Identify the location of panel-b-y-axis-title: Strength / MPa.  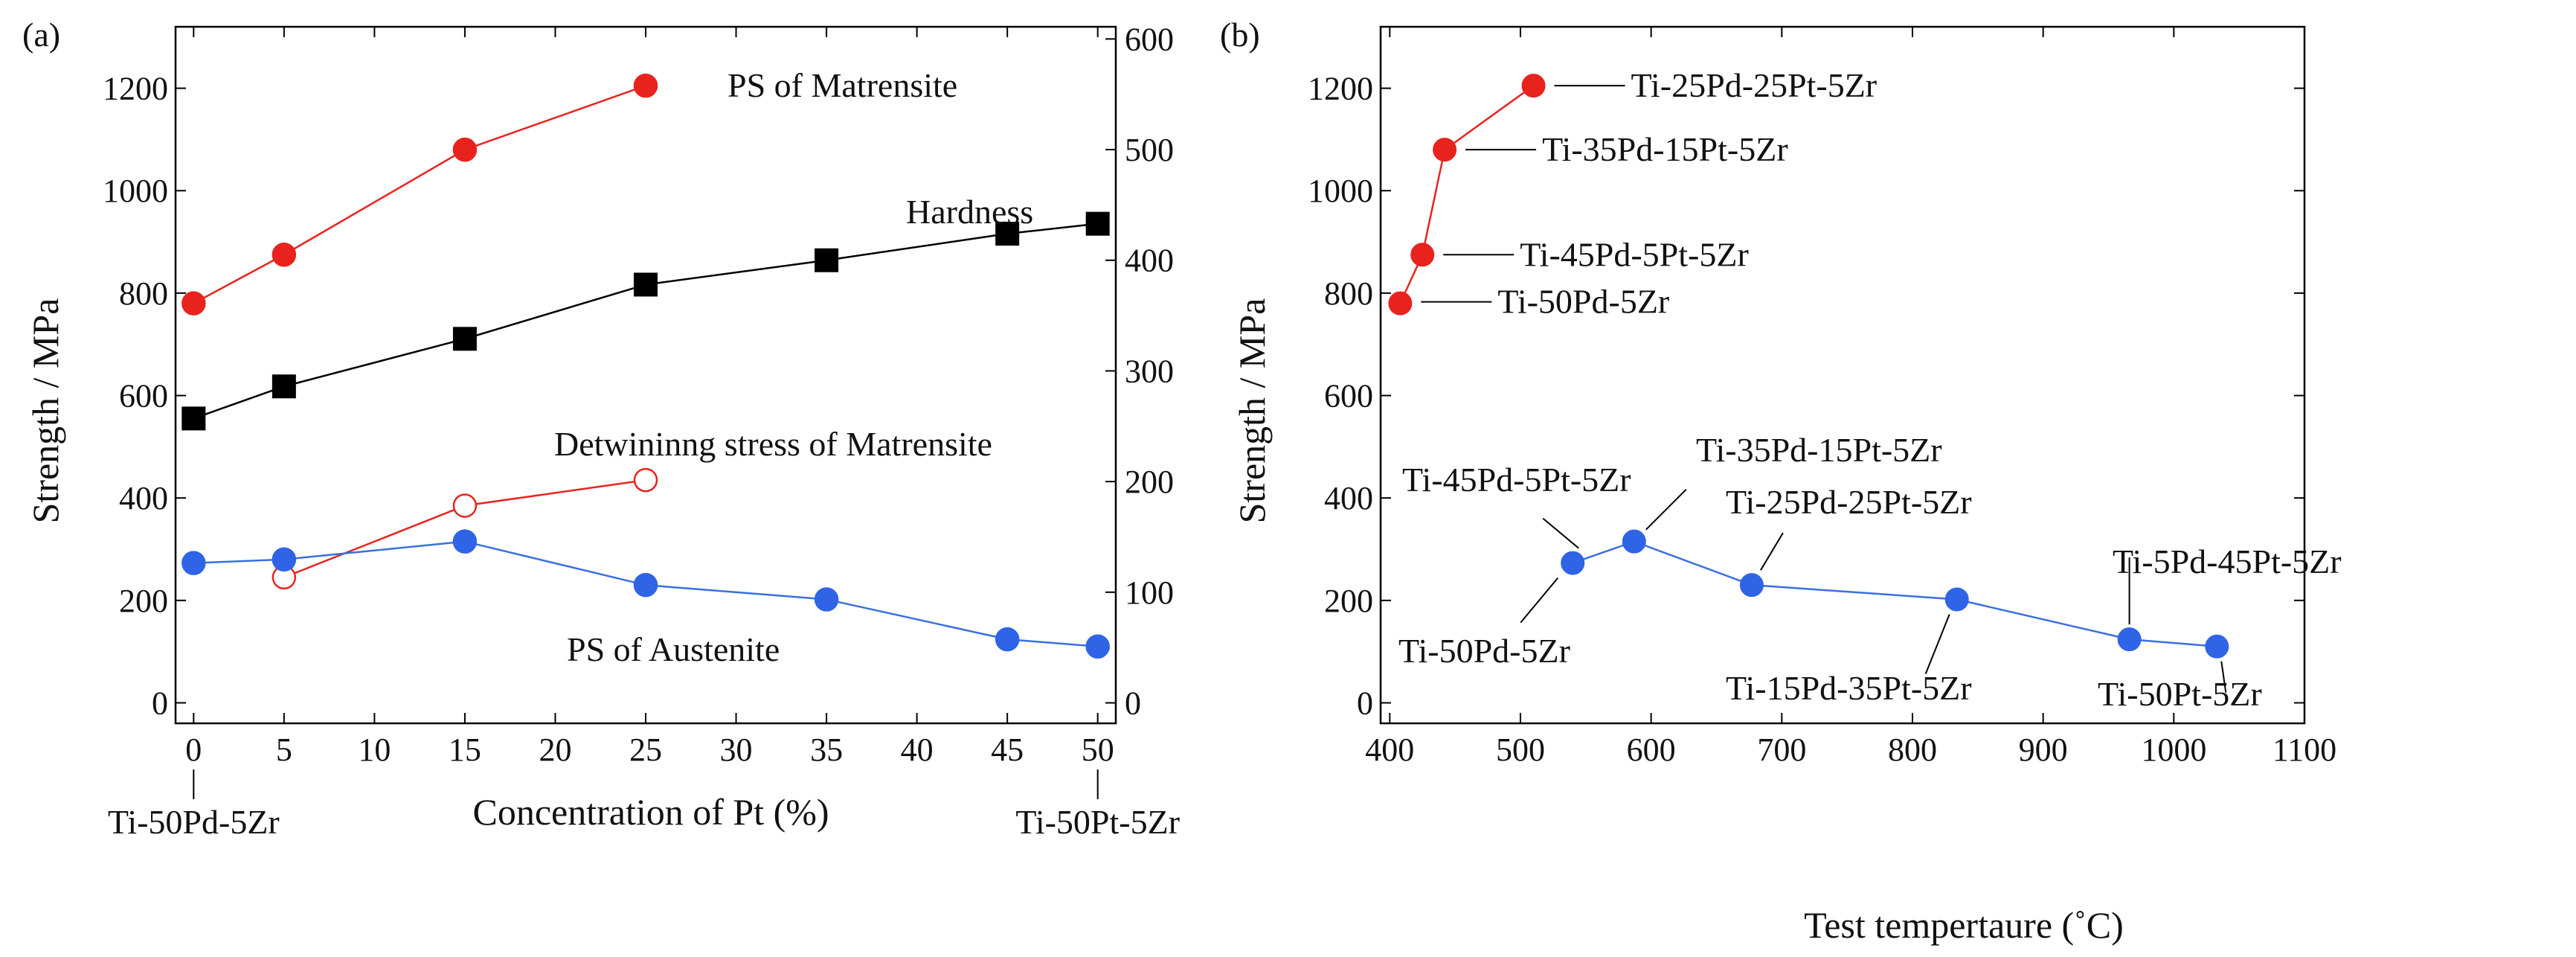
(1252, 411).